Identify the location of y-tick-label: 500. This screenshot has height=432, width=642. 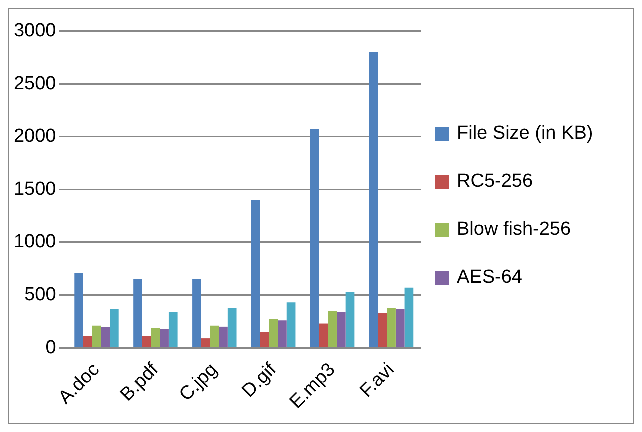
(40, 295).